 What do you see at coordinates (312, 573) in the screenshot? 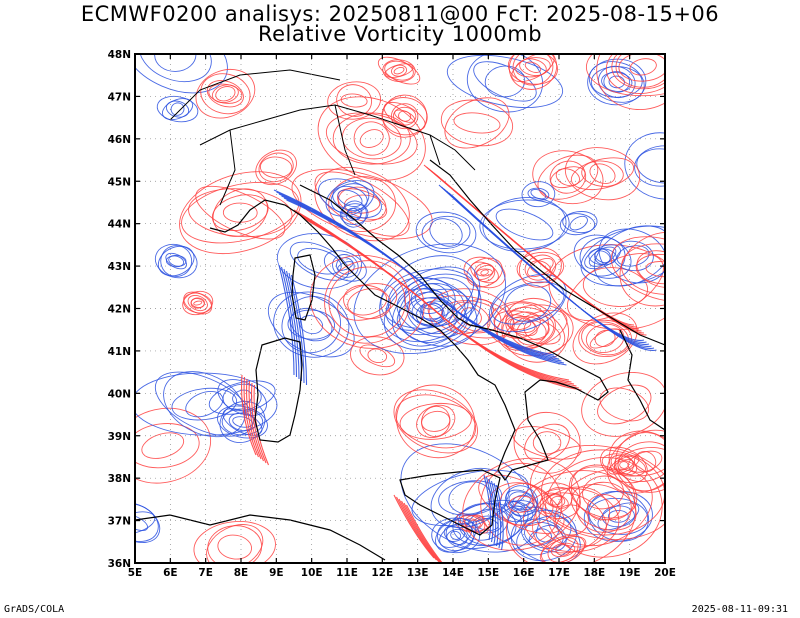
I see `lon-tick-label: 10E` at bounding box center [312, 573].